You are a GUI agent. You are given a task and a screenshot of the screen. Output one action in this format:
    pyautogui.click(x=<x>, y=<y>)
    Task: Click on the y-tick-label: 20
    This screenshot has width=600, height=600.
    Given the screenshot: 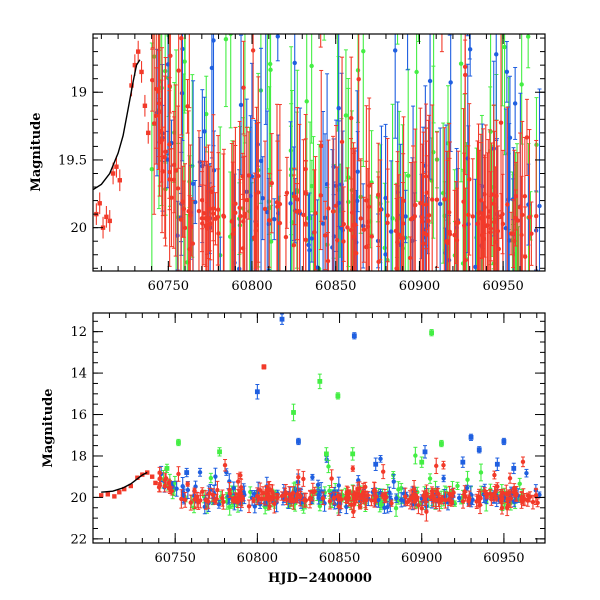 What is the action you would take?
    pyautogui.click(x=78, y=228)
    